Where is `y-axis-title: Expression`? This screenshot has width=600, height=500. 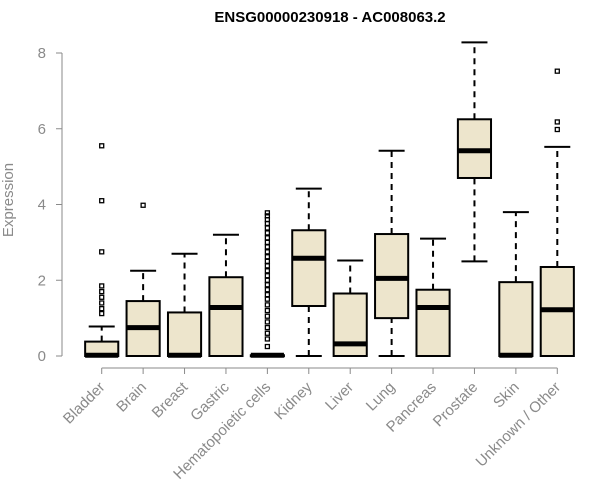 y-axis-title: Expression is located at coordinates (8, 200).